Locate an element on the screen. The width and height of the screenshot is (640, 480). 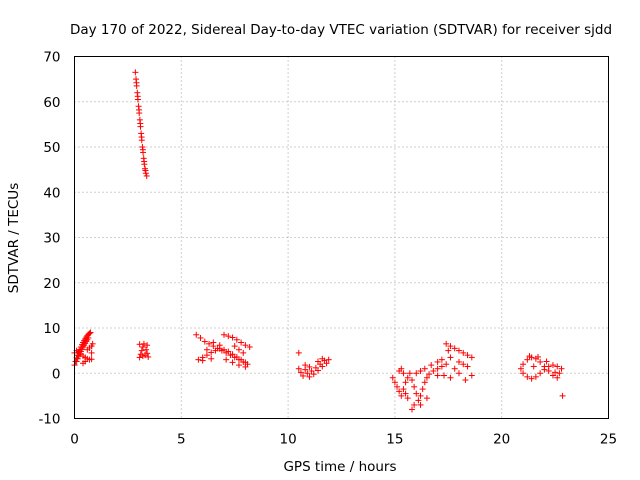
y-axis-label: SDTVAR / TECUs is located at coordinates (14, 238).